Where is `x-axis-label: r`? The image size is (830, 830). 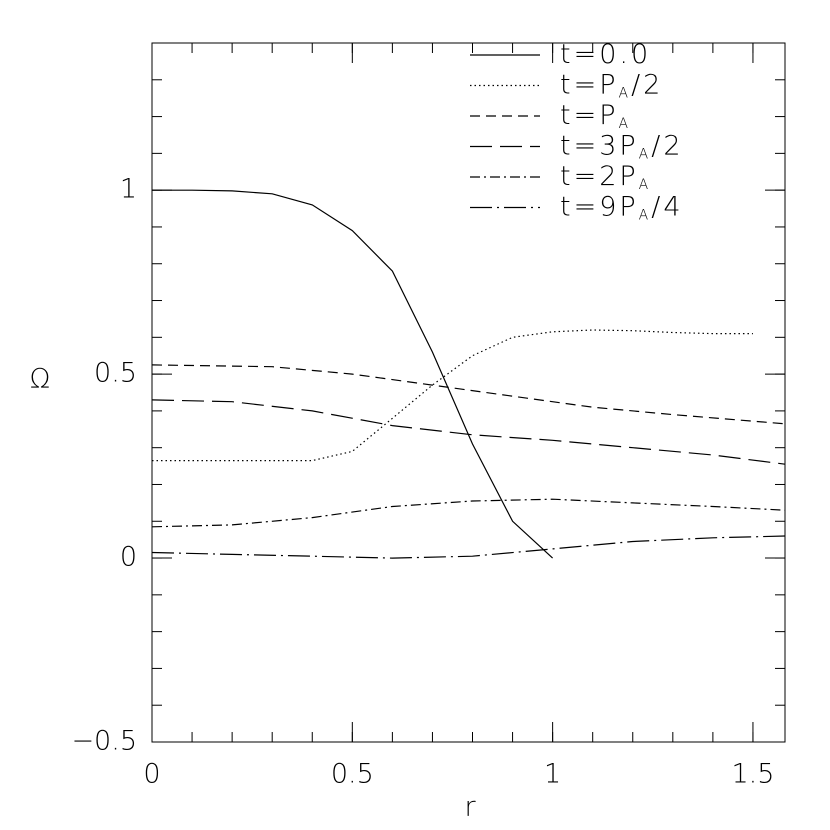 x-axis-label: r is located at coordinates (470, 807).